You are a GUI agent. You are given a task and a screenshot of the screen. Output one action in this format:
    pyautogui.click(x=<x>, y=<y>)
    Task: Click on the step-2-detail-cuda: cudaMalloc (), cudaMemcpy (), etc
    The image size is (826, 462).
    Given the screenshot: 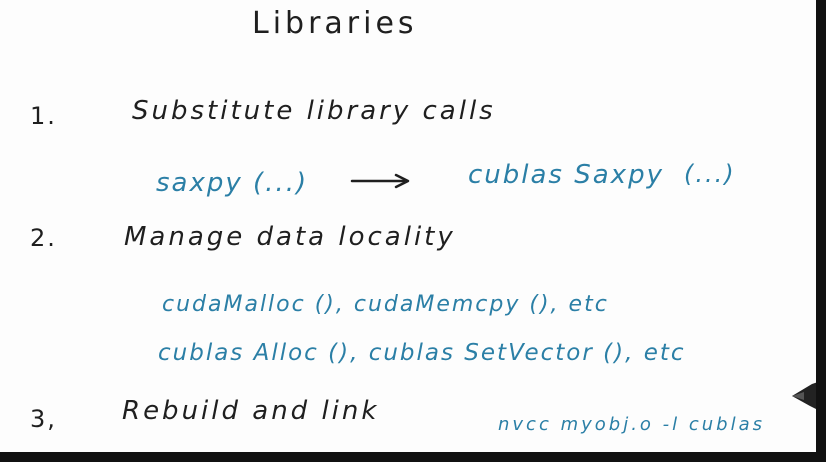 What is the action you would take?
    pyautogui.click(x=385, y=304)
    